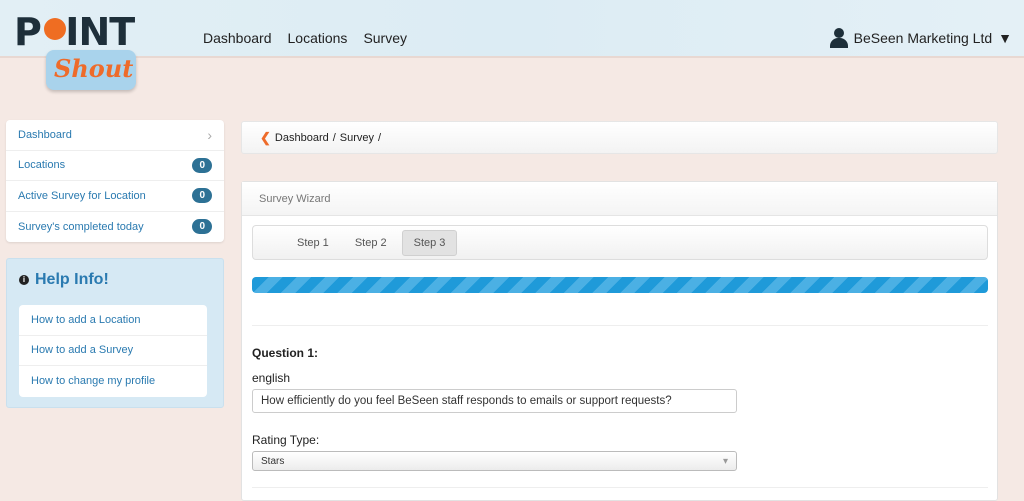 This screenshot has width=1024, height=501. Describe the element at coordinates (45, 134) in the screenshot. I see `sidebar-item-label: Dashboard` at that location.